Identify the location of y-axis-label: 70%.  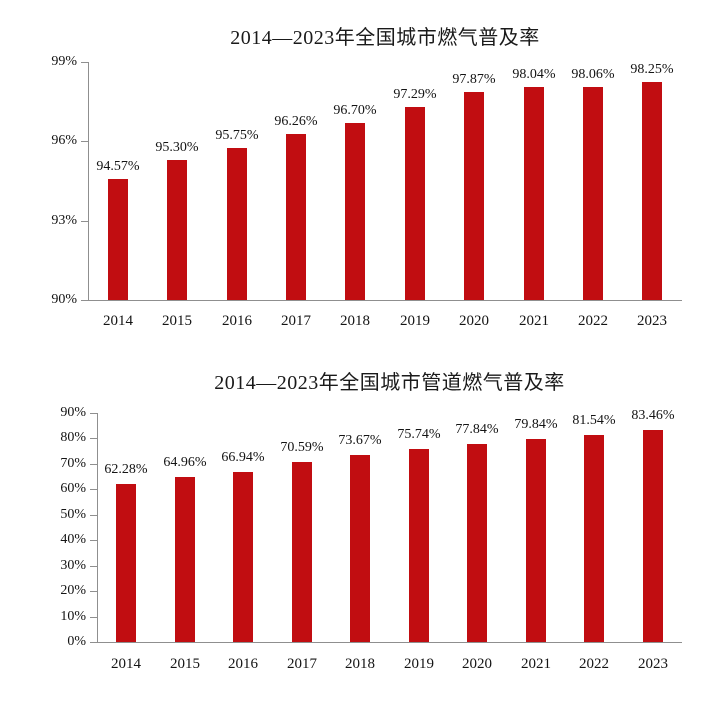
(73, 463).